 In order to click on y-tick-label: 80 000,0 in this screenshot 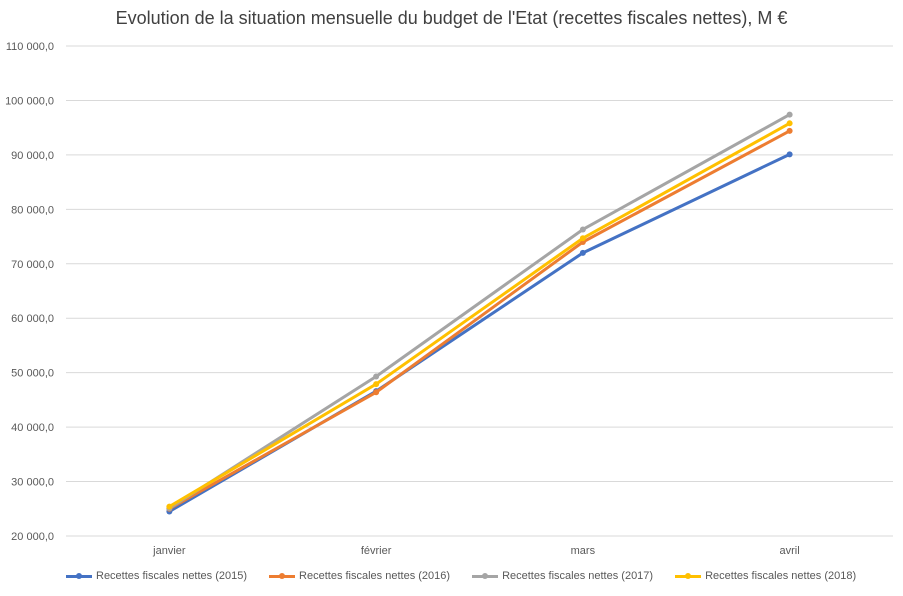, I will do `click(32, 210)`.